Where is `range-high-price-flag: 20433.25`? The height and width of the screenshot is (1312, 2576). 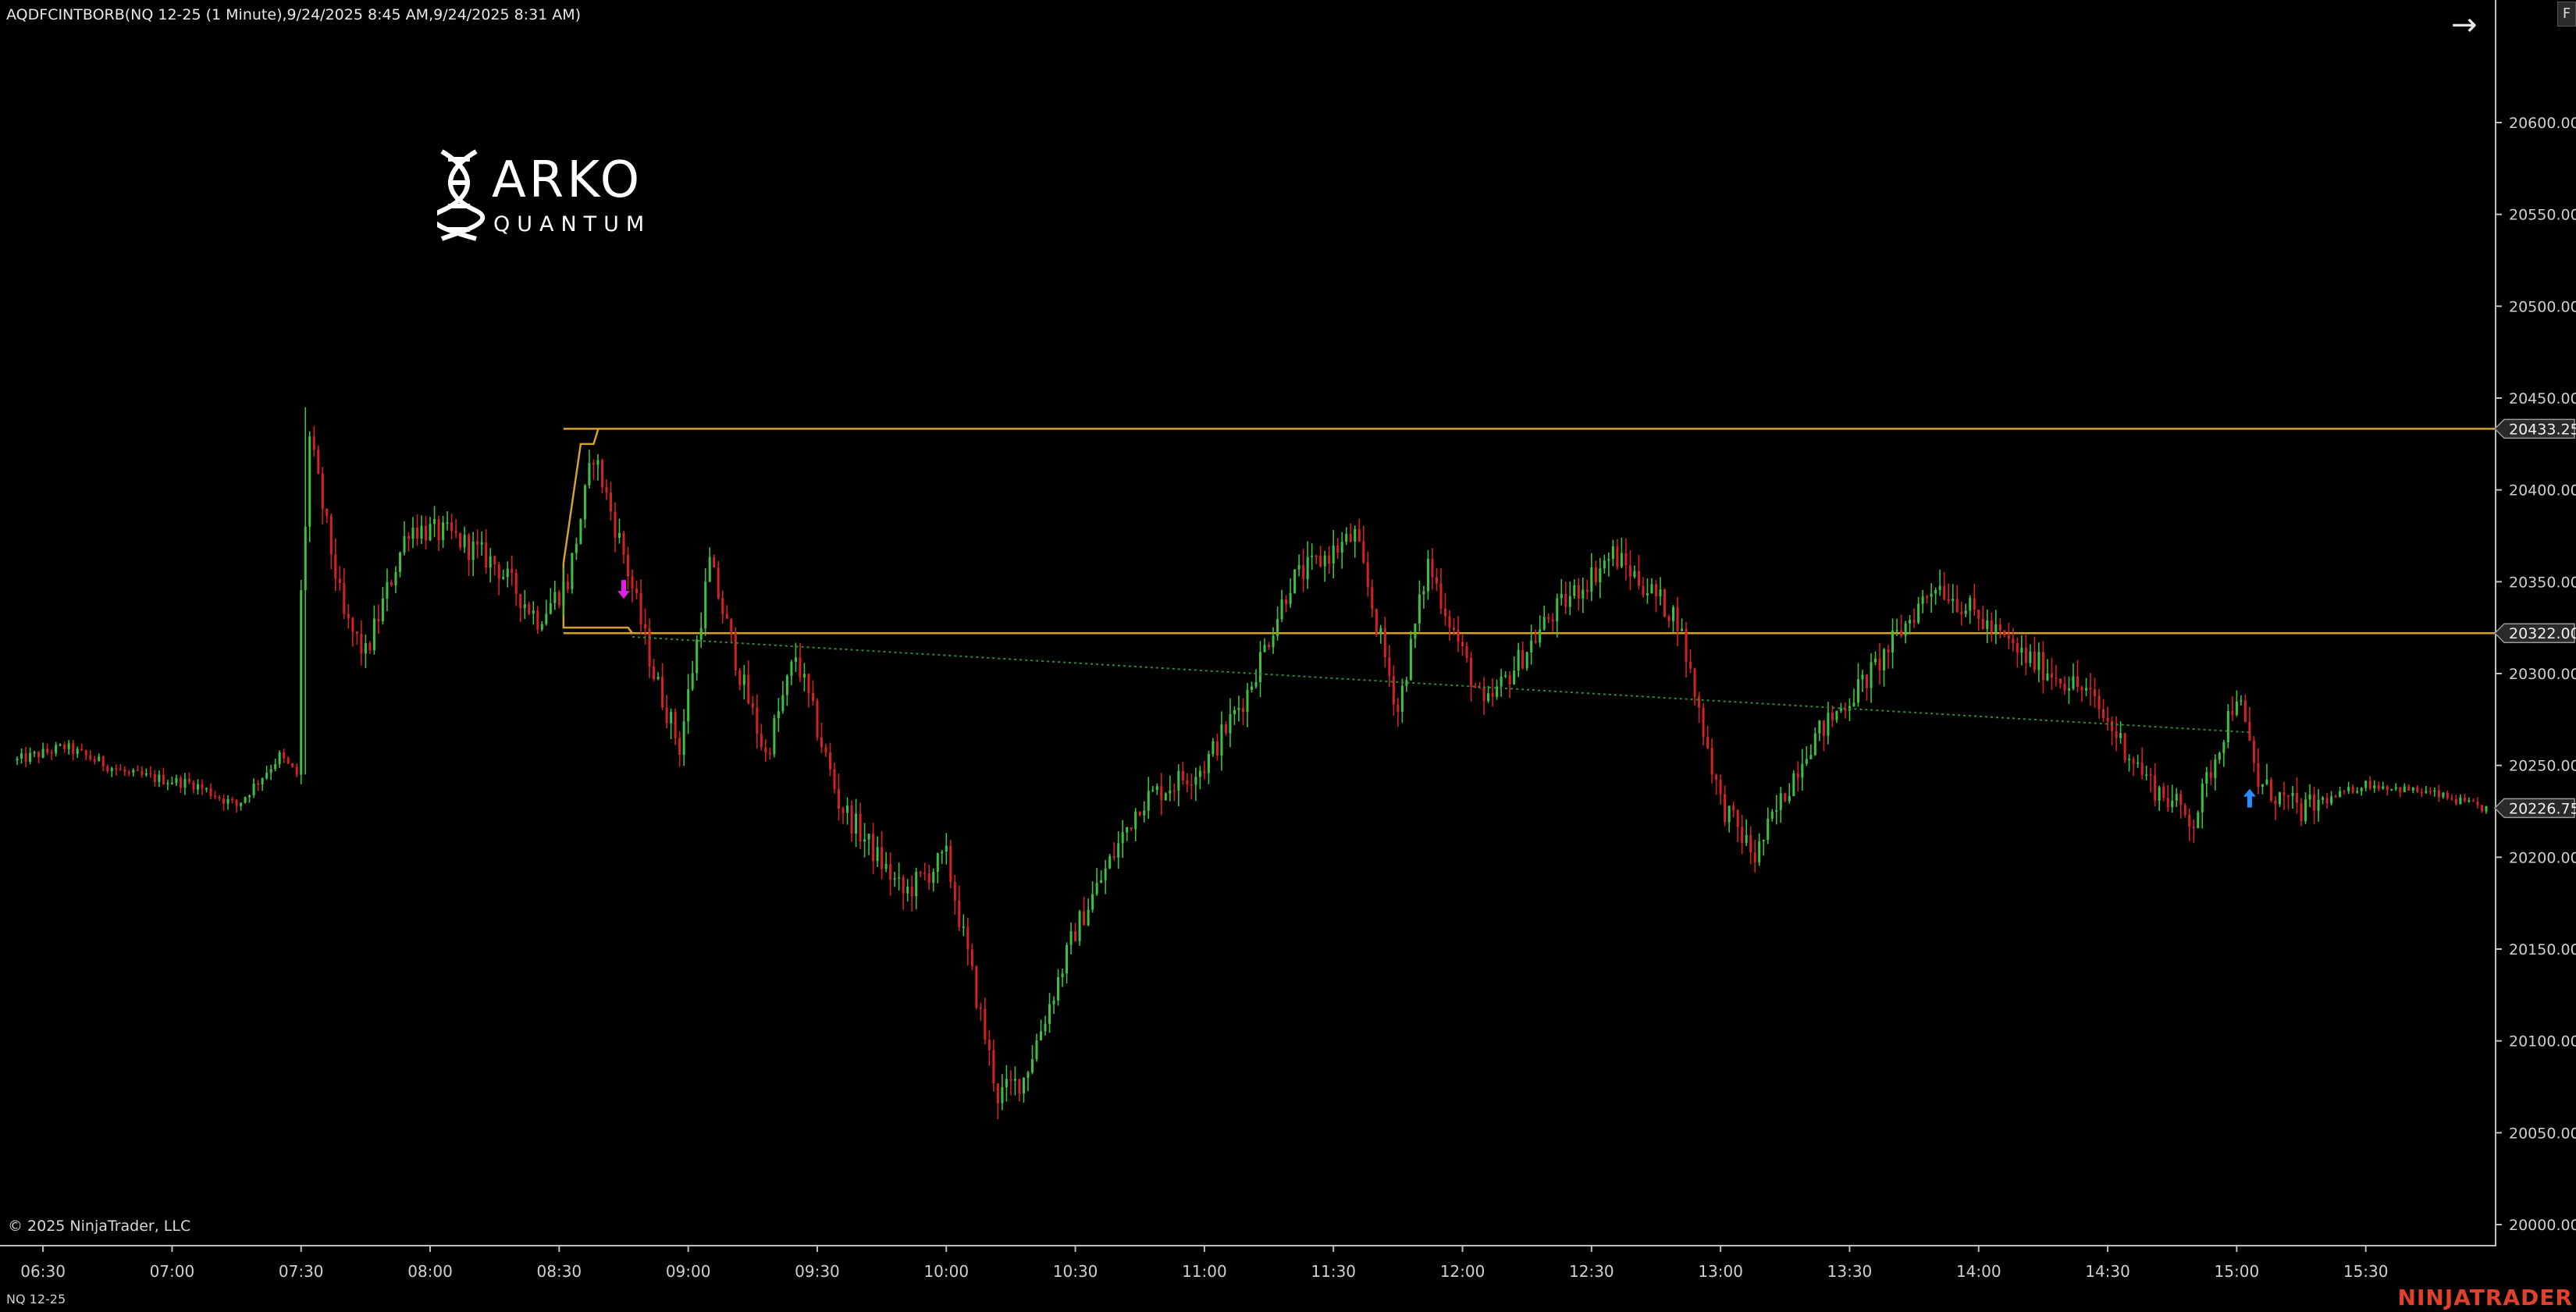 range-high-price-flag: 20433.25 is located at coordinates (2534, 428).